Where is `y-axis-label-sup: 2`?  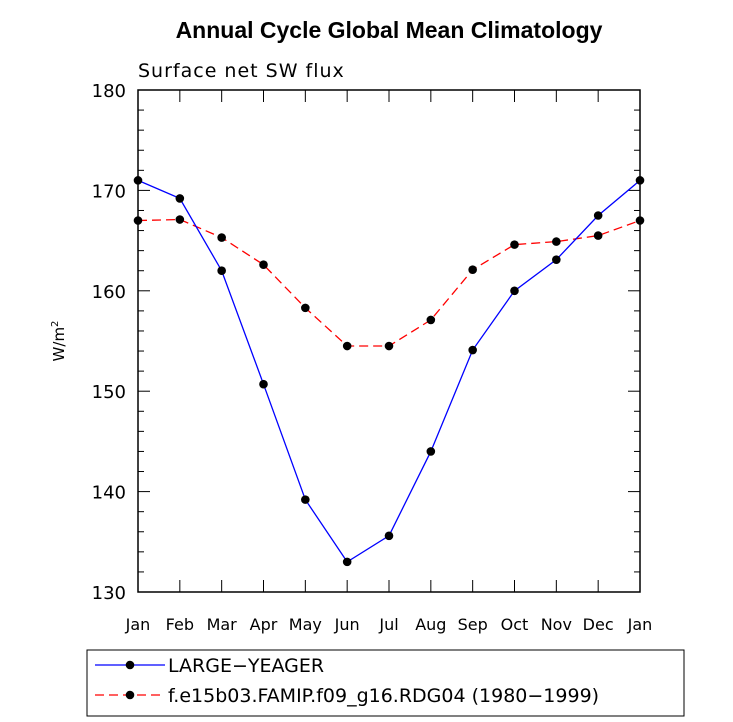
y-axis-label-sup: 2 is located at coordinates (55, 324).